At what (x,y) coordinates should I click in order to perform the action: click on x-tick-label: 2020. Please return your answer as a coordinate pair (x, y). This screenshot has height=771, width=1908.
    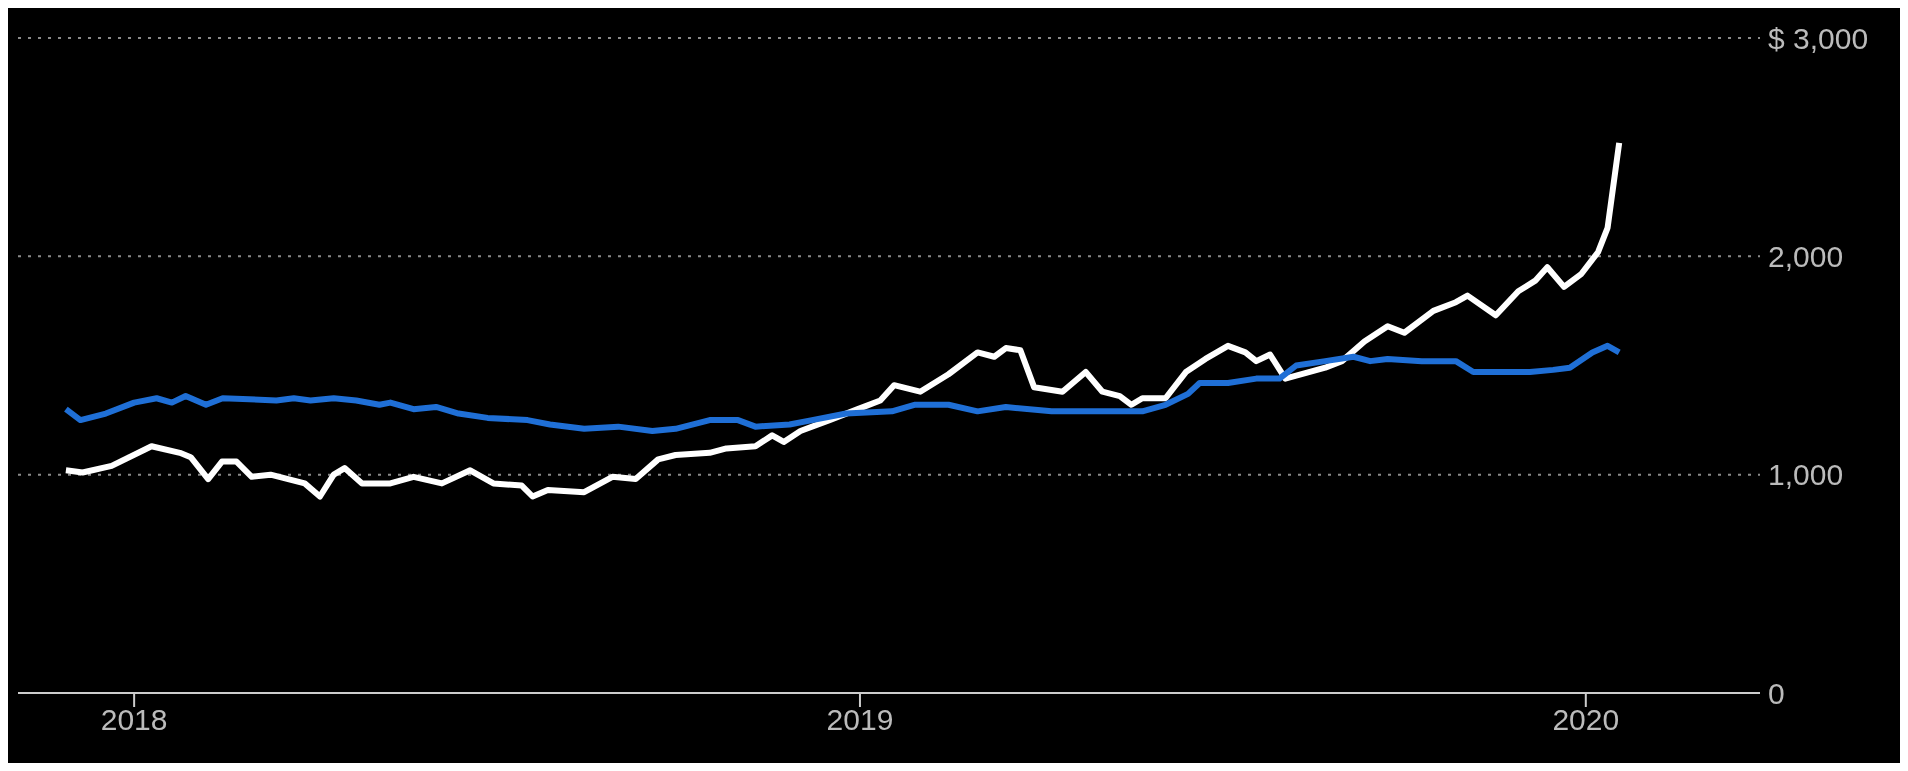
    Looking at the image, I should click on (1586, 720).